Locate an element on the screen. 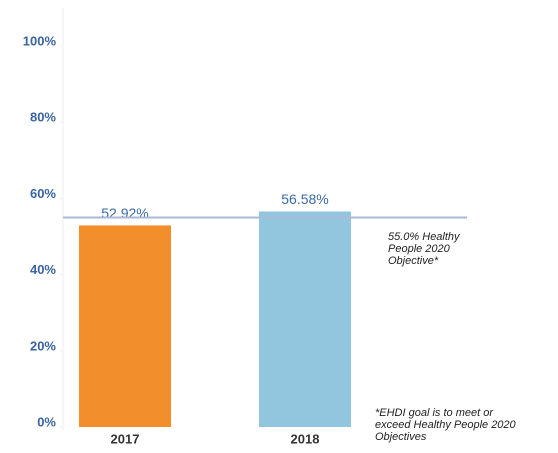 The image size is (558, 453). y-tick-label: 100% is located at coordinates (40, 41).